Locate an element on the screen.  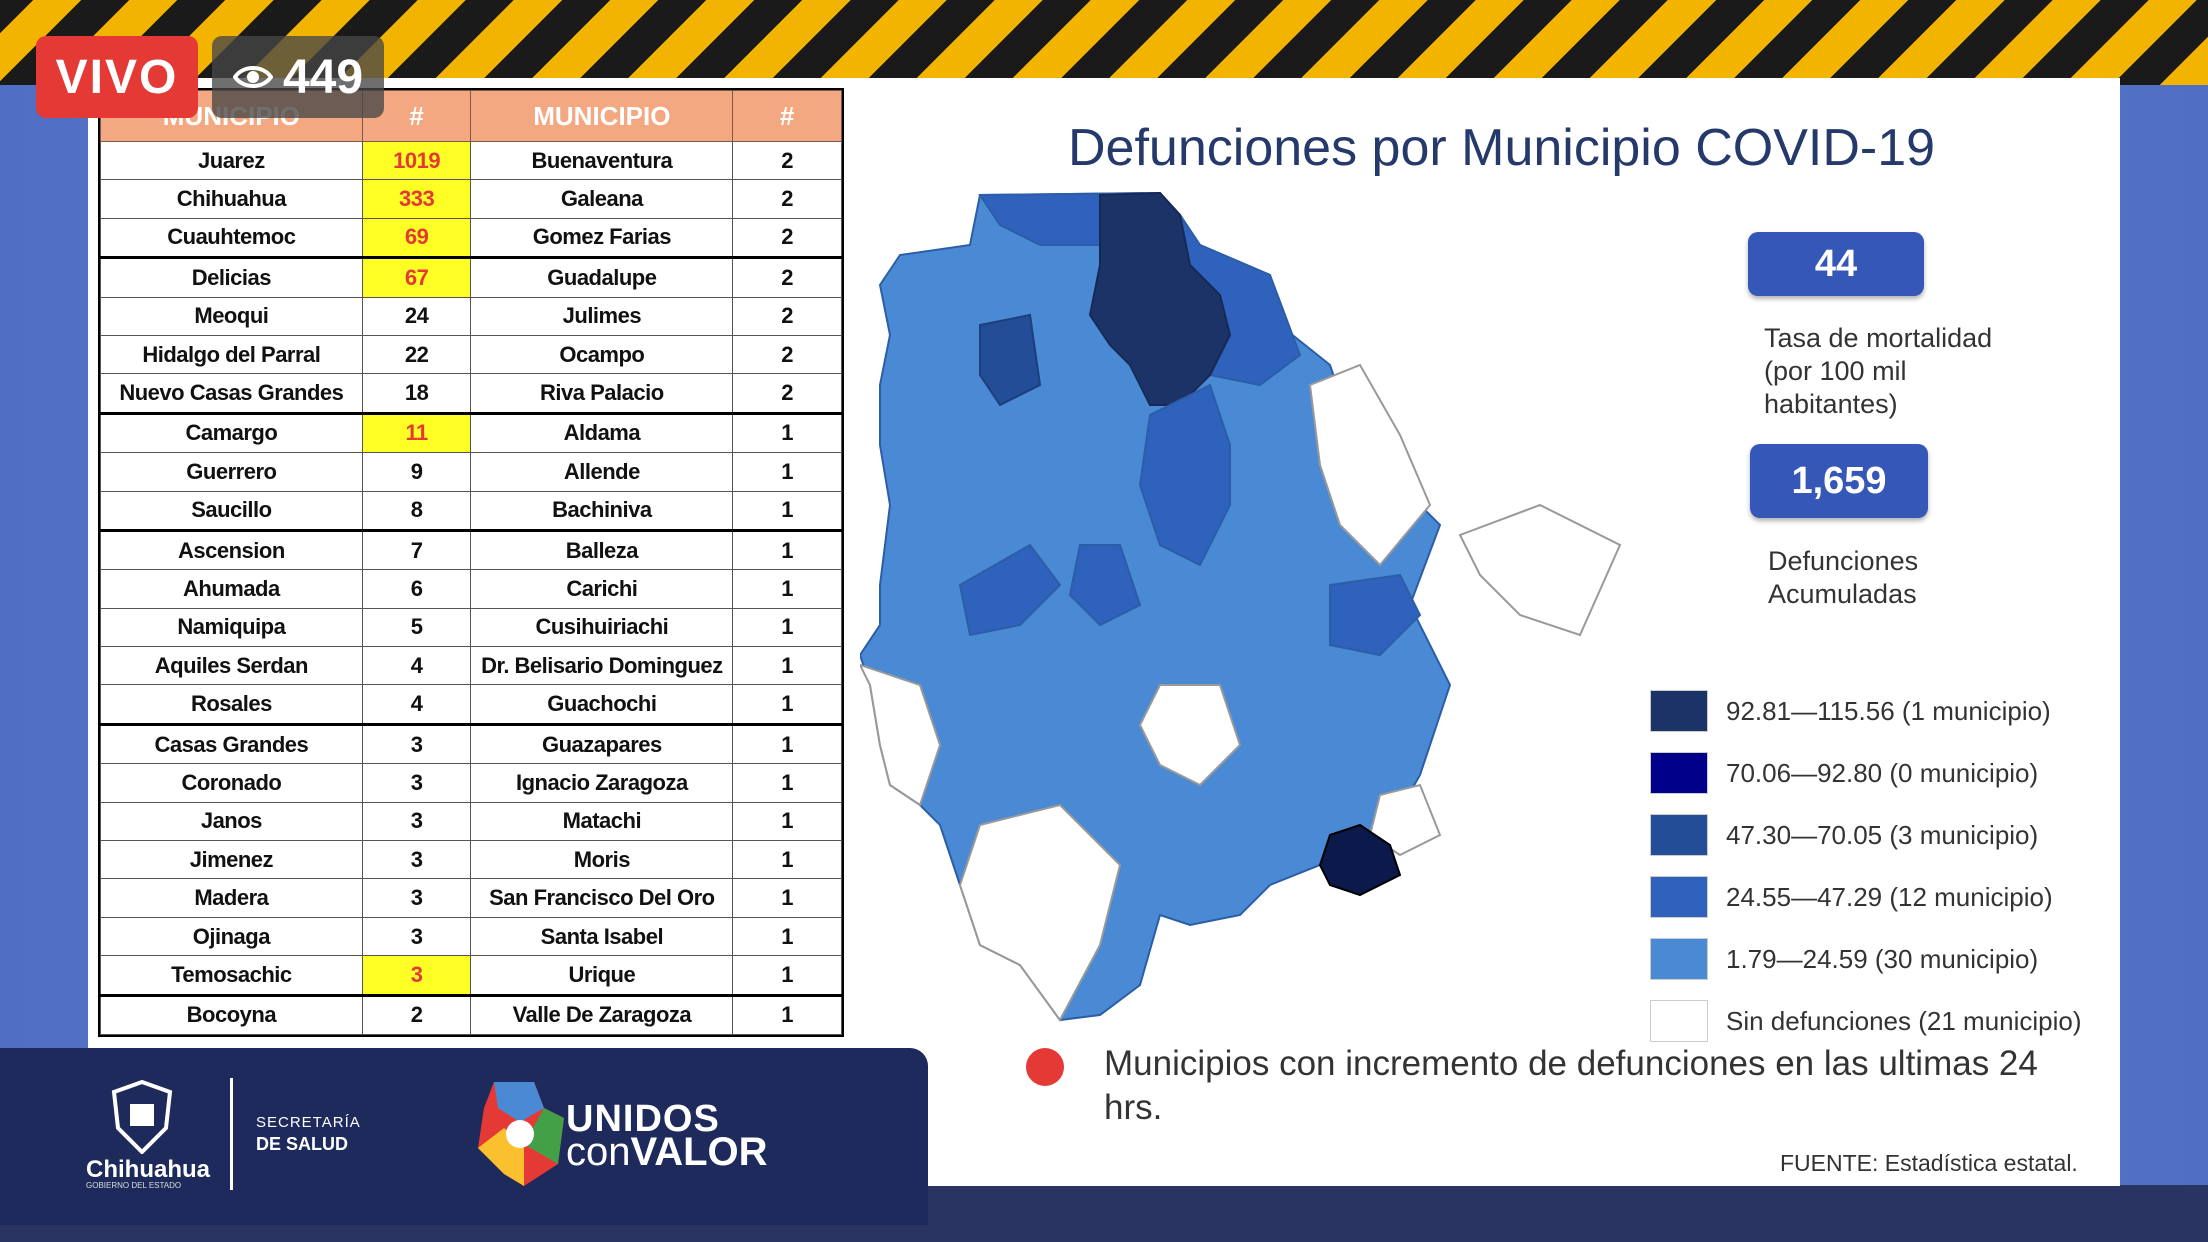
legend-item: 1.79—24.59 (30 municipio) is located at coordinates (1866, 959).